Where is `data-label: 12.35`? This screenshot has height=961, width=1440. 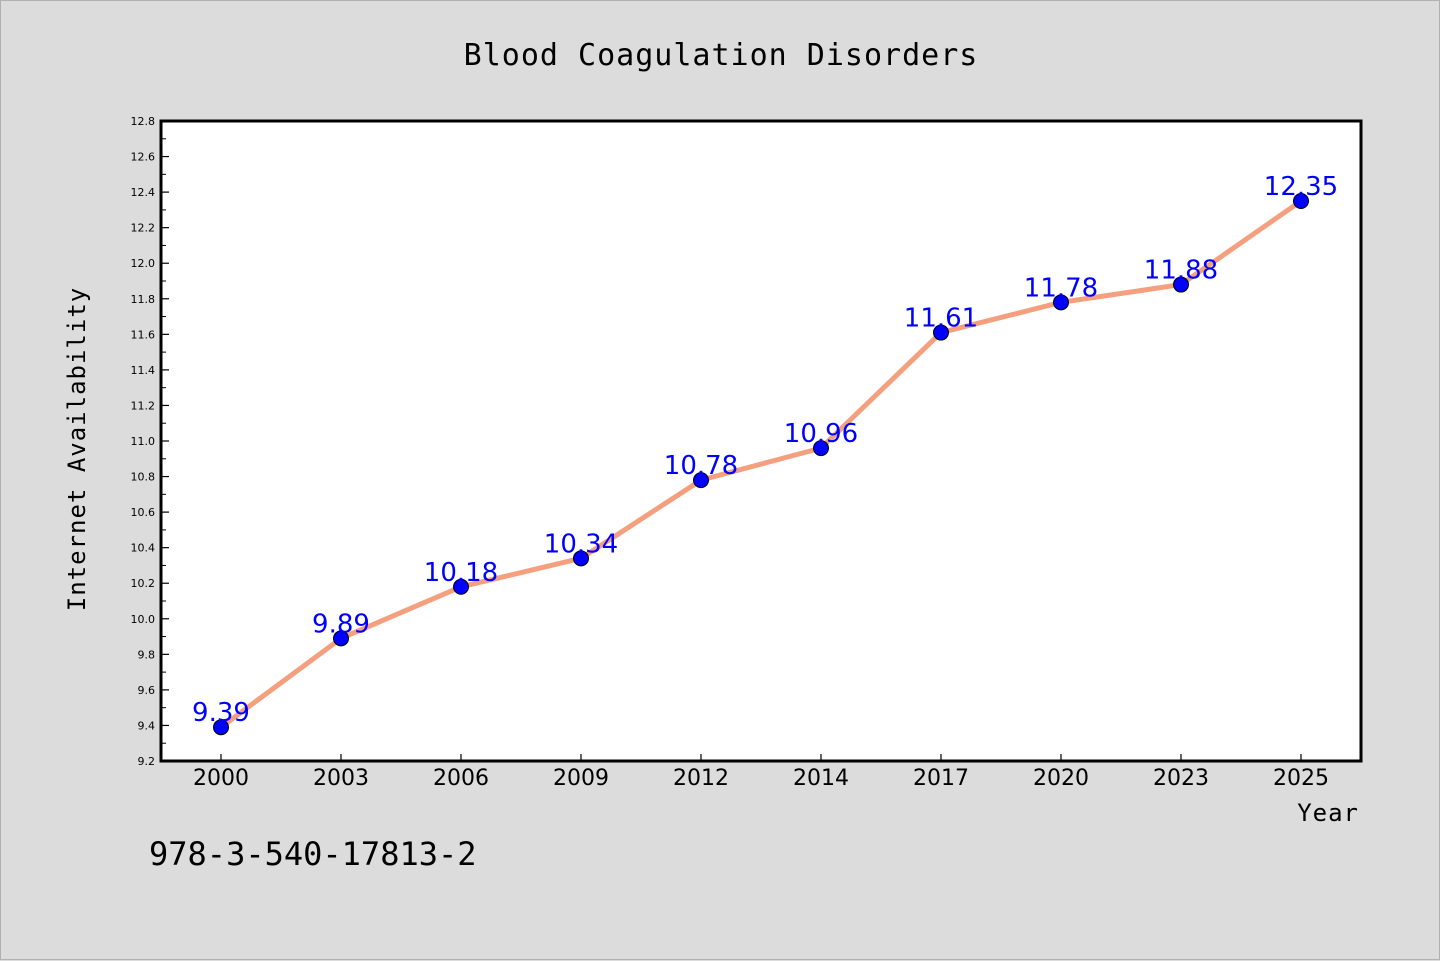 data-label: 12.35 is located at coordinates (1301, 187).